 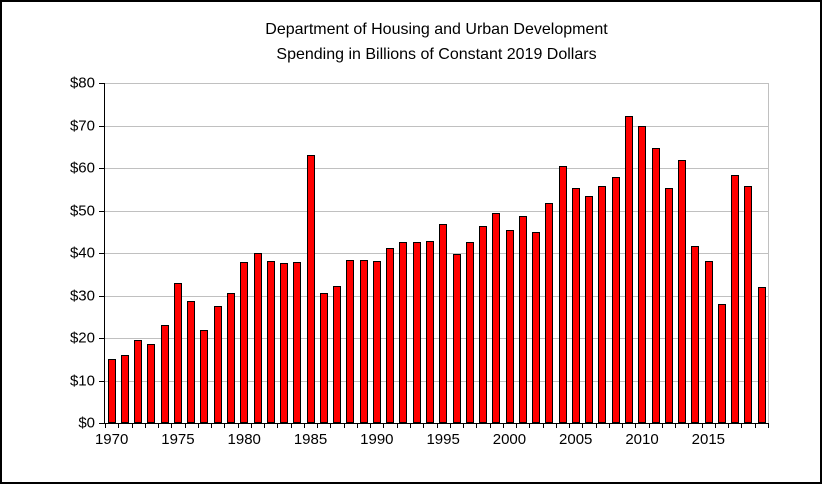 I want to click on bar-cell-1980, so click(x=244, y=253).